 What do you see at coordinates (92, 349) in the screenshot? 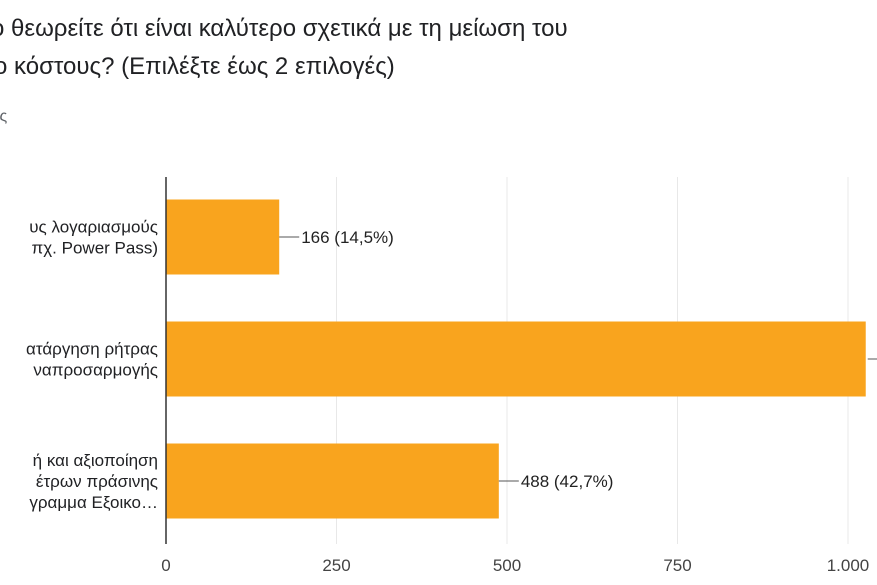
I see `category-label-1-0: ατάργηση ρήτρας` at bounding box center [92, 349].